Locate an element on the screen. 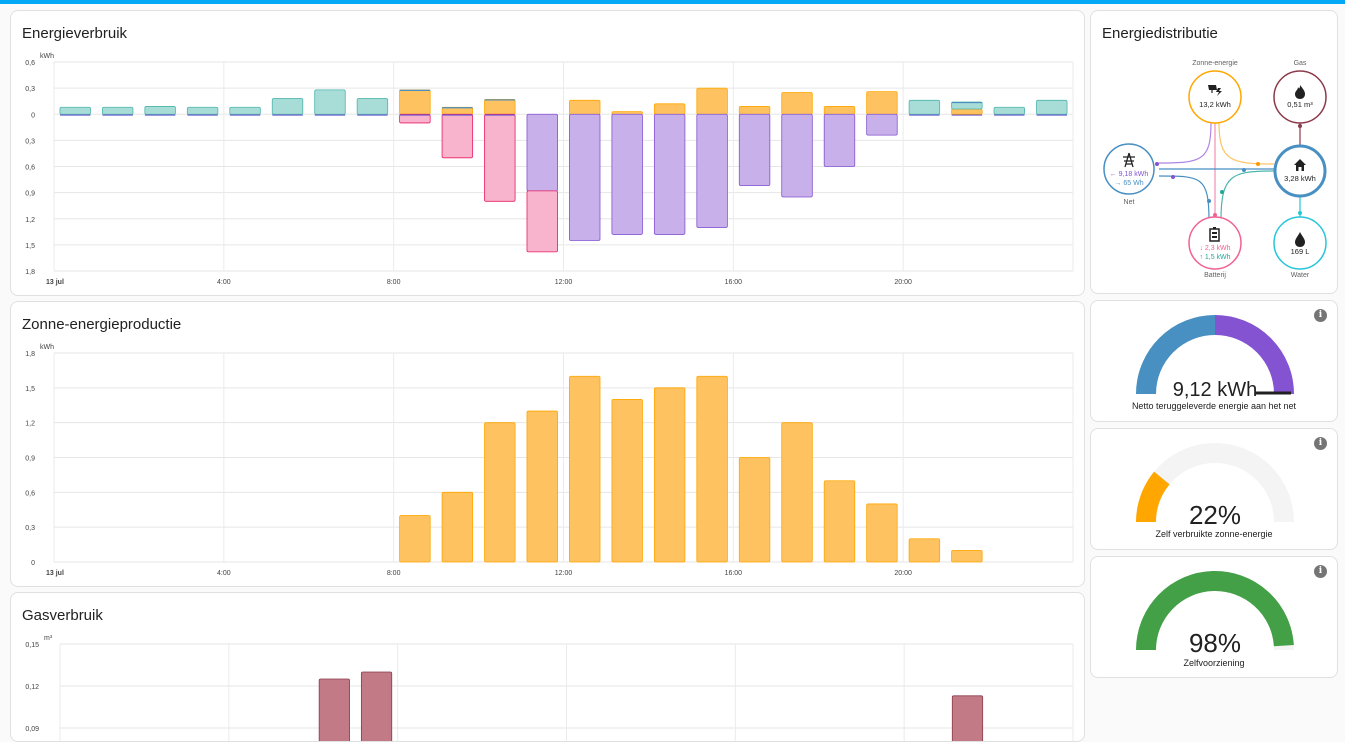 This screenshot has height=742, width=1345. gauge-arc-value is located at coordinates (1153, 497).